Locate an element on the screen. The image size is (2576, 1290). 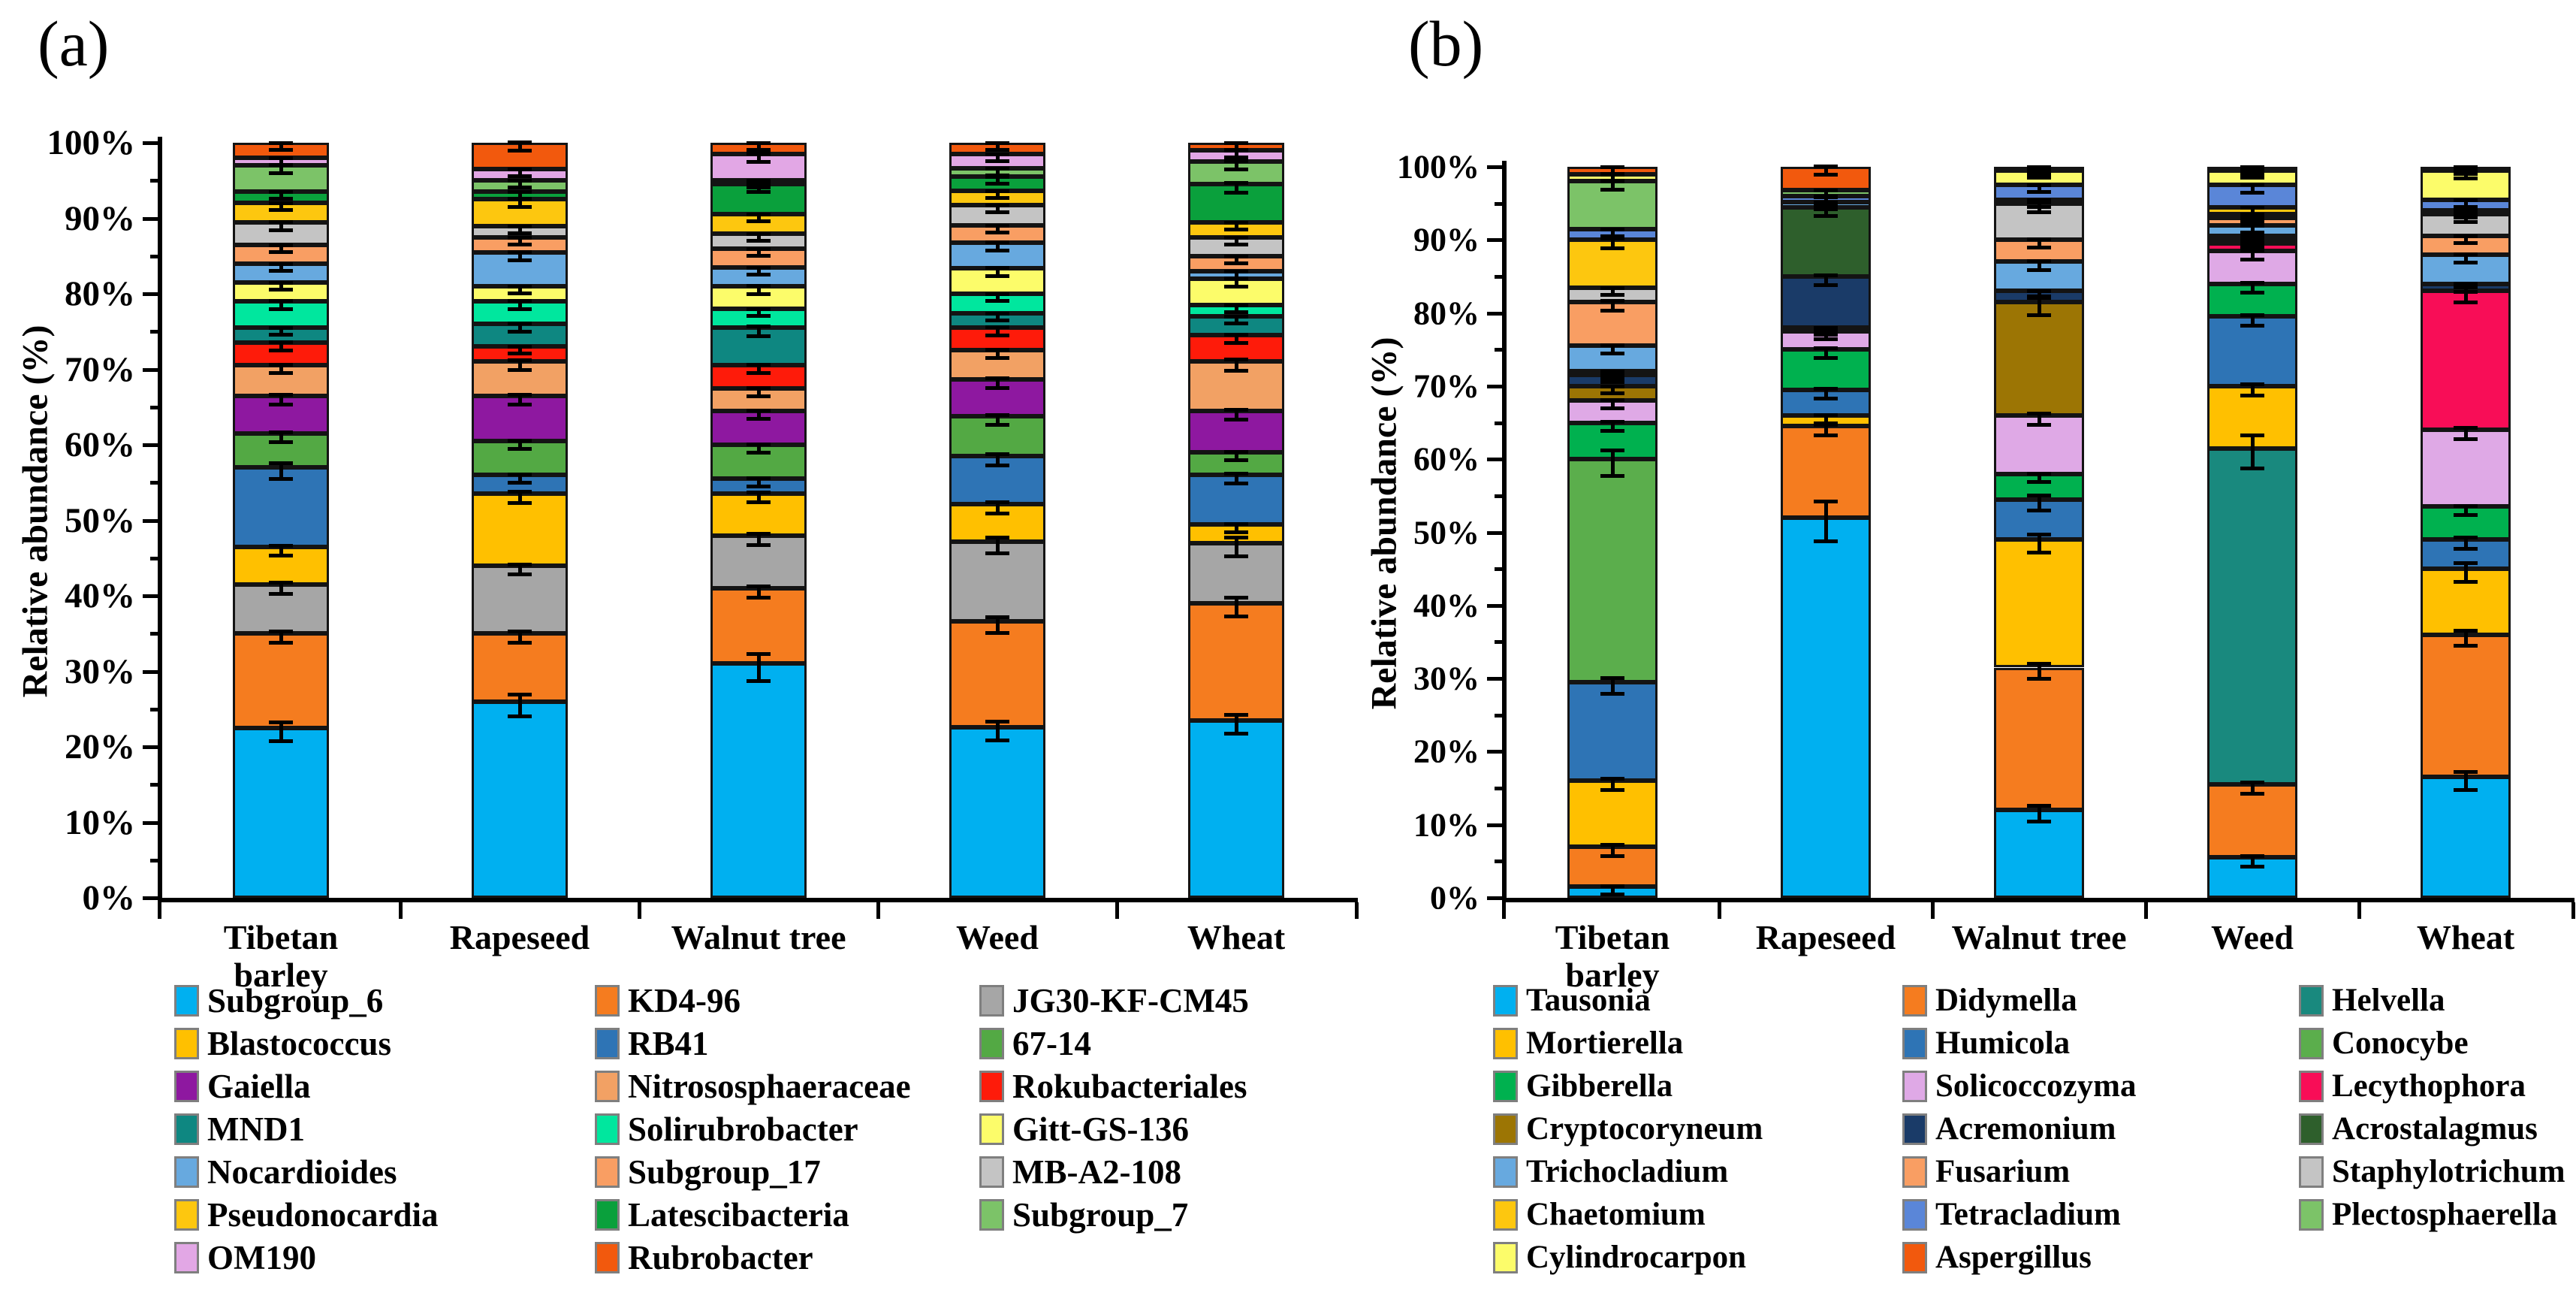
y-tick-label: 0% is located at coordinates (109, 898).